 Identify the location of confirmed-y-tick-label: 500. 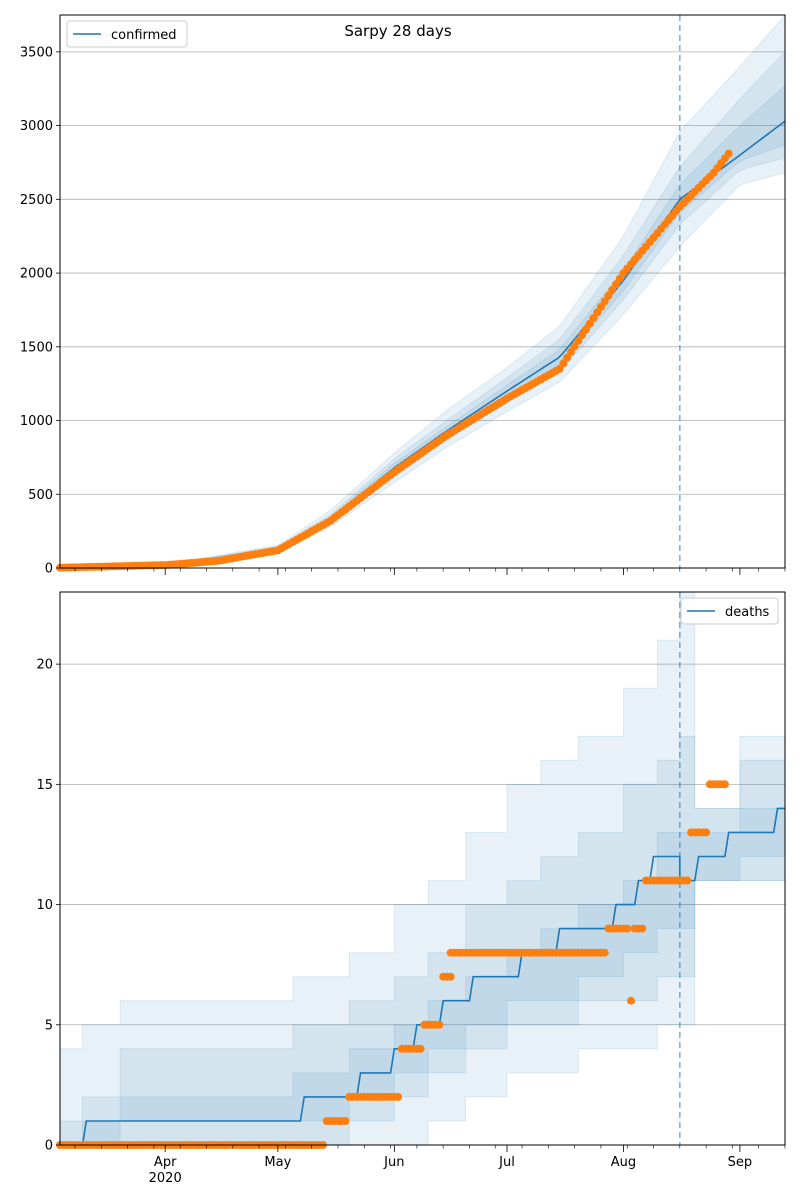
(40, 495).